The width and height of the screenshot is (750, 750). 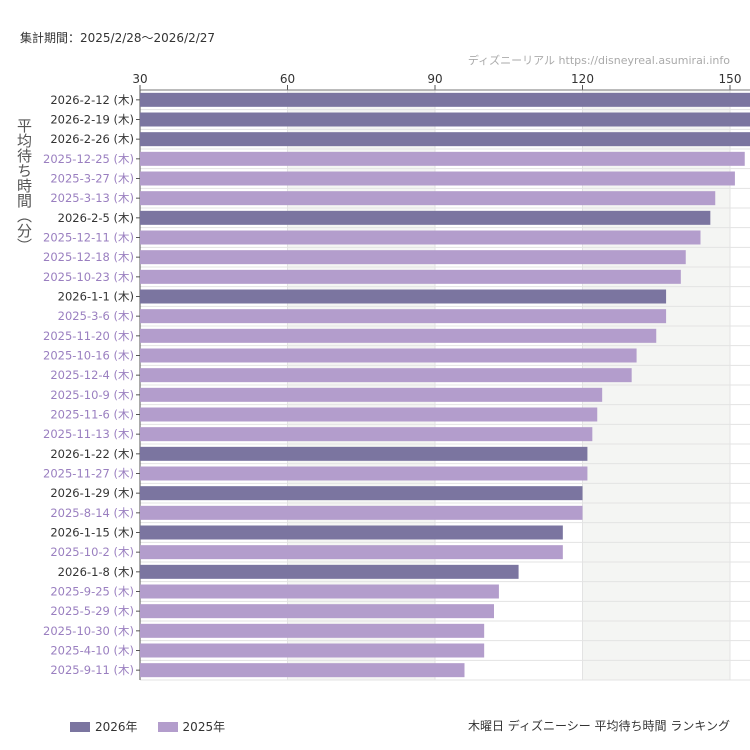 What do you see at coordinates (88, 277) in the screenshot?
I see `y-tick-label: 2025-10-23 (木)` at bounding box center [88, 277].